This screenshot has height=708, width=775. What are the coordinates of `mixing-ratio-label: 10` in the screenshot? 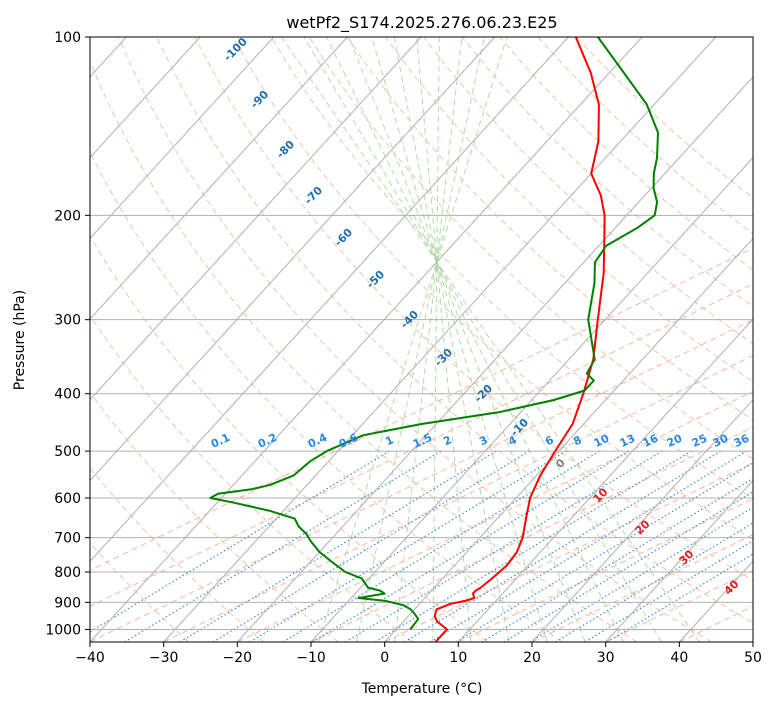 It's located at (602, 441).